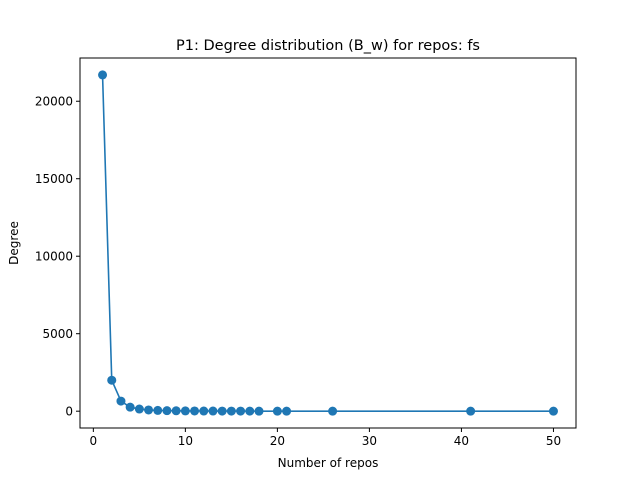 The image size is (640, 480). I want to click on x-tick-label: 40, so click(461, 441).